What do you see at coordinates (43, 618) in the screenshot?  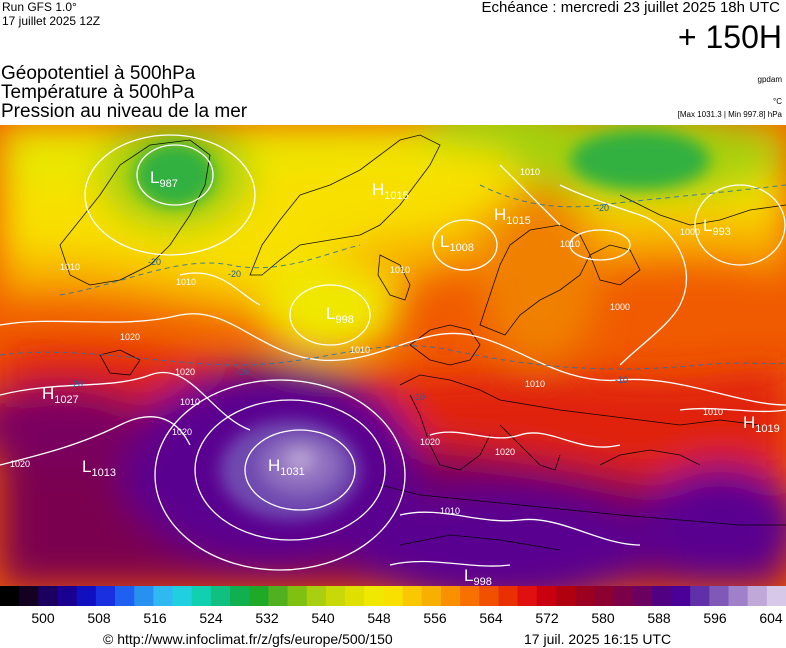 I see `color-scale-tick: 500` at bounding box center [43, 618].